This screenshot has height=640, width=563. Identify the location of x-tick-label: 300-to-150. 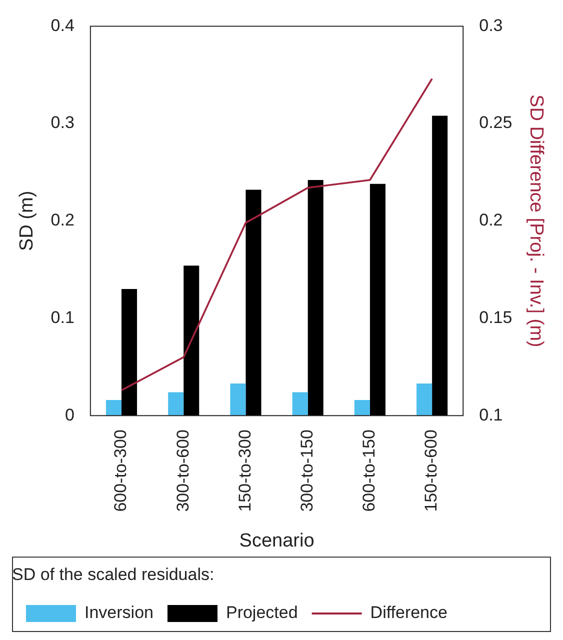
(307, 471).